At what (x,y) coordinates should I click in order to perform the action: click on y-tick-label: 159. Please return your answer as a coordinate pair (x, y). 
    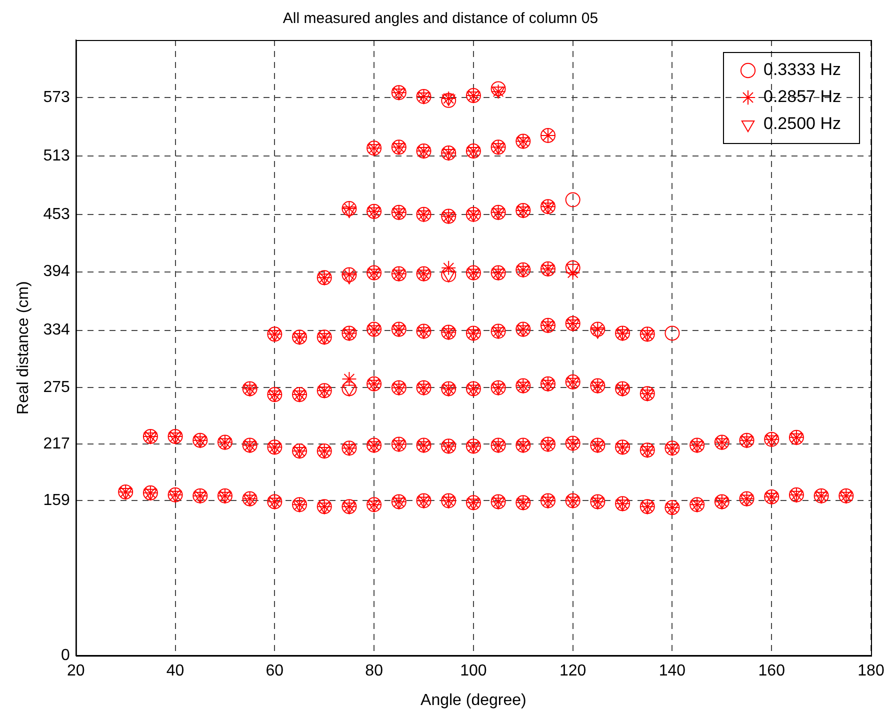
    Looking at the image, I should click on (56, 501).